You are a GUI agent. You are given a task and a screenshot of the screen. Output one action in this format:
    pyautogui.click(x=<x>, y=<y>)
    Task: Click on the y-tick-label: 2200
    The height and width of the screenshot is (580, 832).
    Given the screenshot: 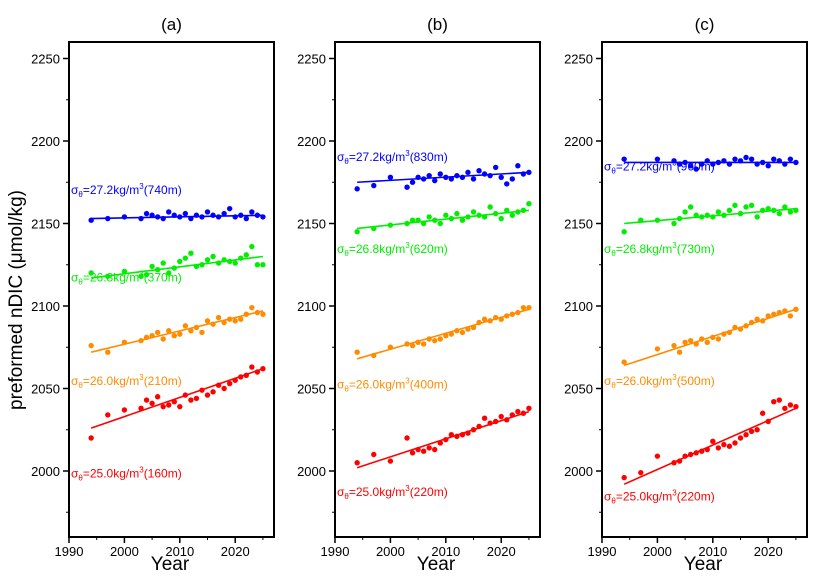 What is the action you would take?
    pyautogui.click(x=311, y=141)
    